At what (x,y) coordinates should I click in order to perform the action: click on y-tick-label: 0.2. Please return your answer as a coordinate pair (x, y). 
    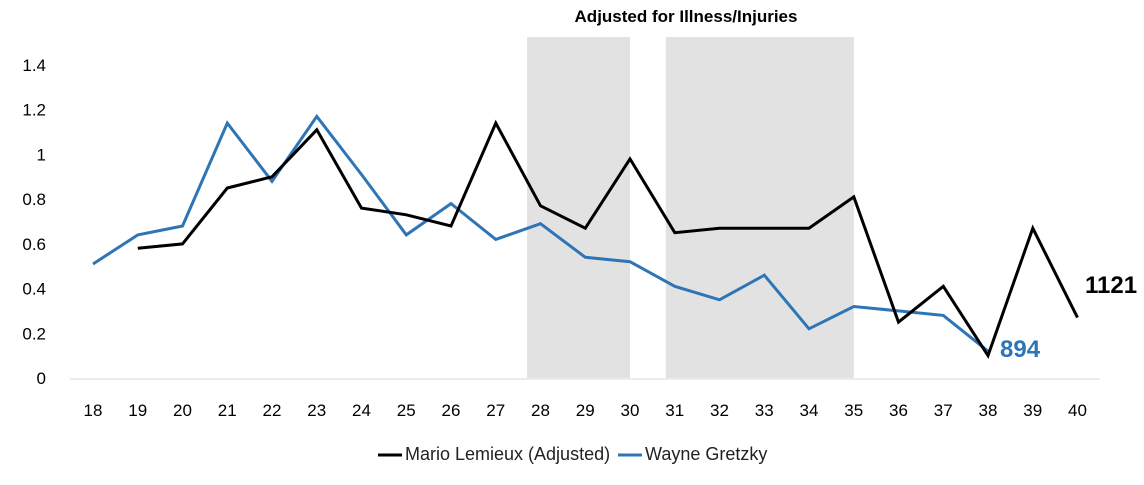
    Looking at the image, I should click on (34, 333).